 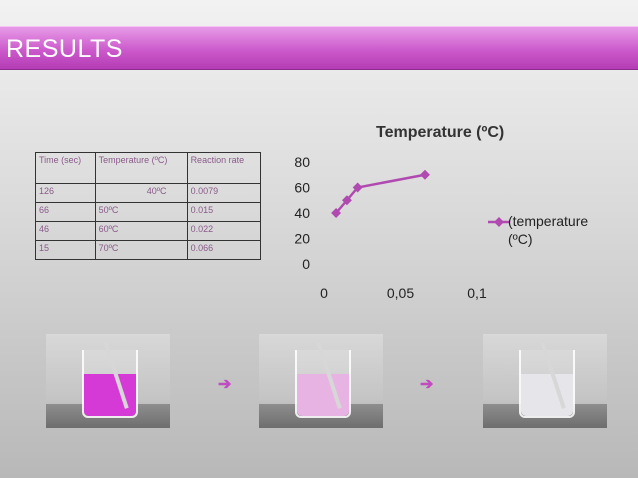 What do you see at coordinates (141, 193) in the screenshot?
I see `cell-temperature: 40ºC` at bounding box center [141, 193].